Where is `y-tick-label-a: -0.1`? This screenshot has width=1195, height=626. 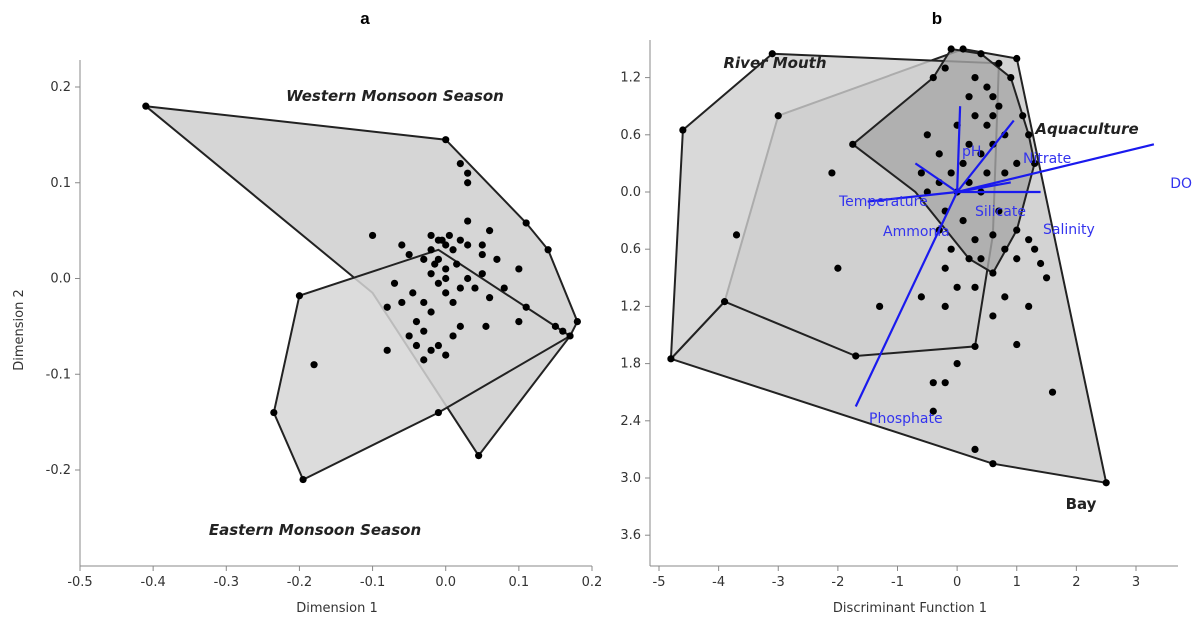
y-tick-label-a: -0.1 is located at coordinates (58, 374).